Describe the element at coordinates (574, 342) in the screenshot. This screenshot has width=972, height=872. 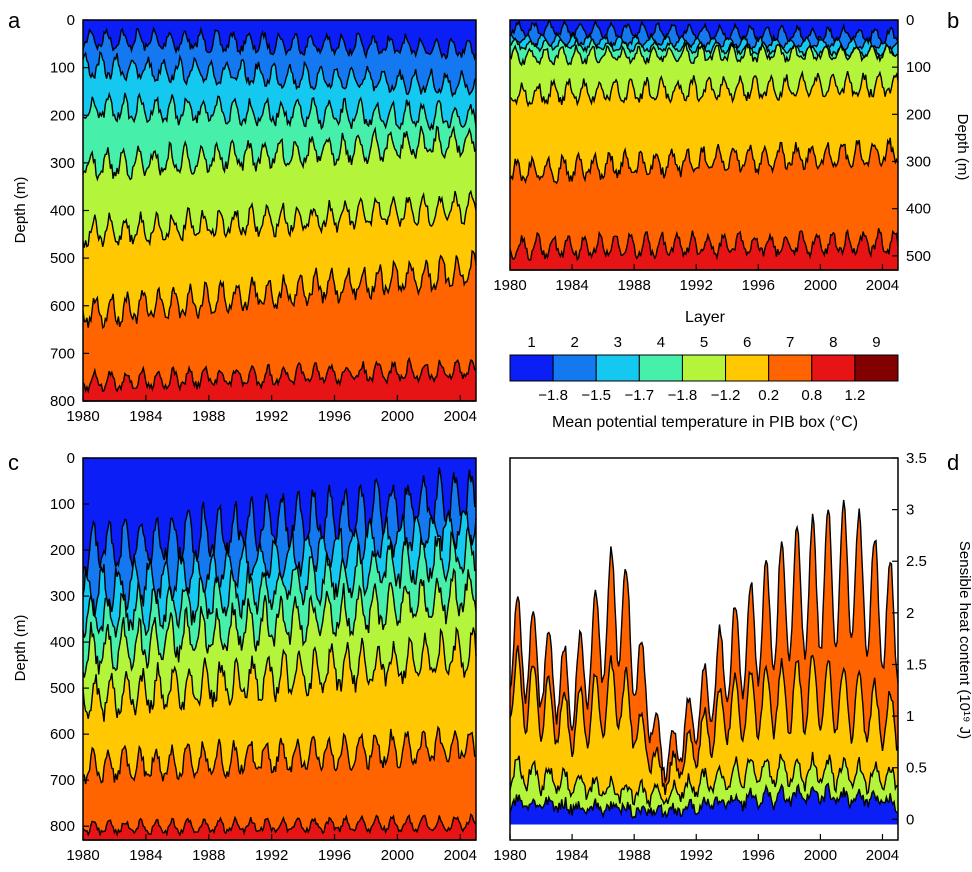
I see `colorbar-layer-number: 2` at that location.